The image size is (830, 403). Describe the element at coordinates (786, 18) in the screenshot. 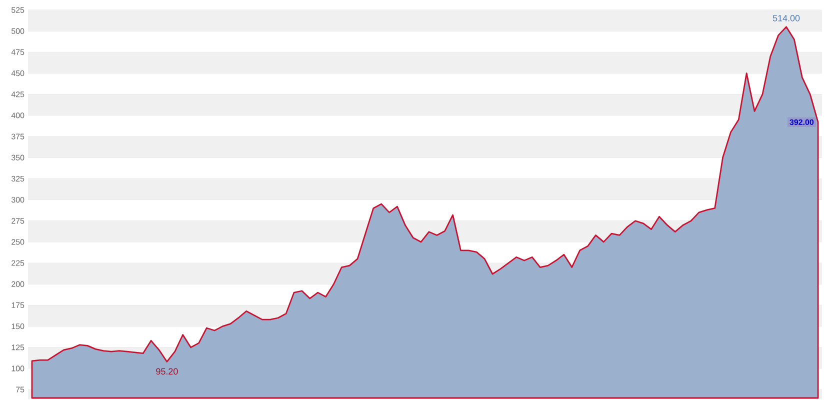

I see `annotation: 514.00` at that location.